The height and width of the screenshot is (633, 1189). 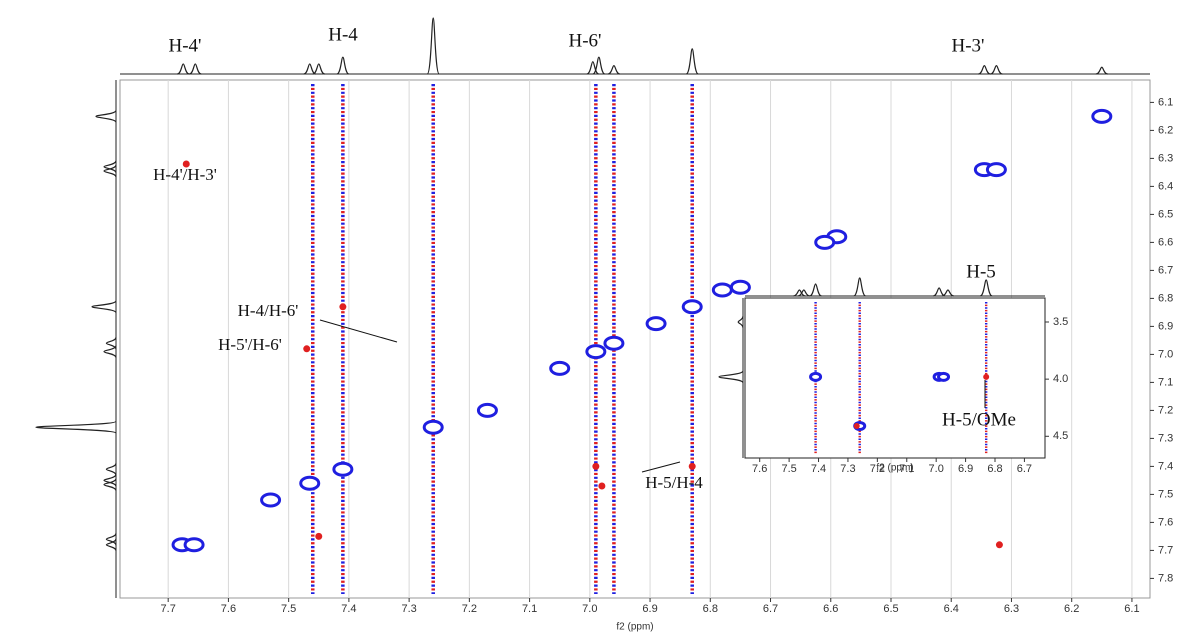 What do you see at coordinates (1165, 270) in the screenshot?
I see `y-tick-label: 6.7` at bounding box center [1165, 270].